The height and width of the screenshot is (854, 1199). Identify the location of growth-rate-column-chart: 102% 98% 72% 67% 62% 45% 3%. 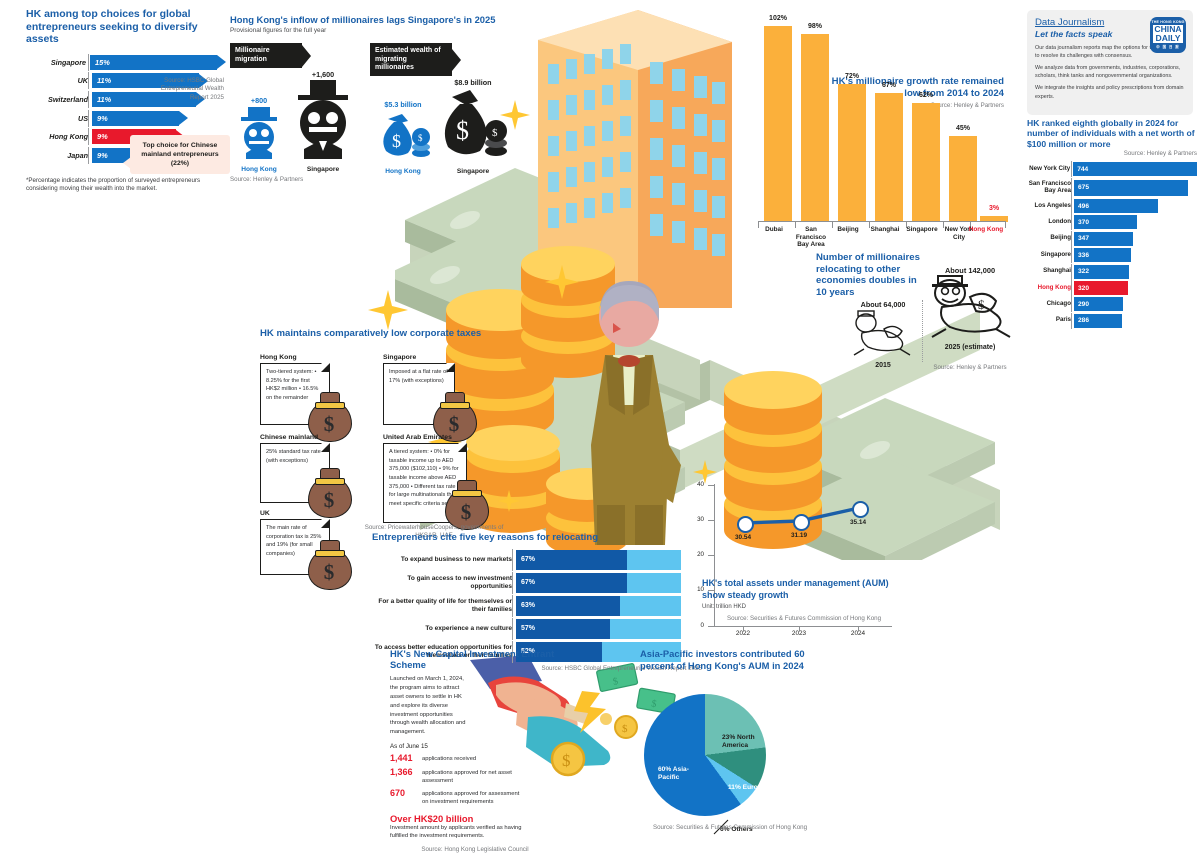
(883, 118).